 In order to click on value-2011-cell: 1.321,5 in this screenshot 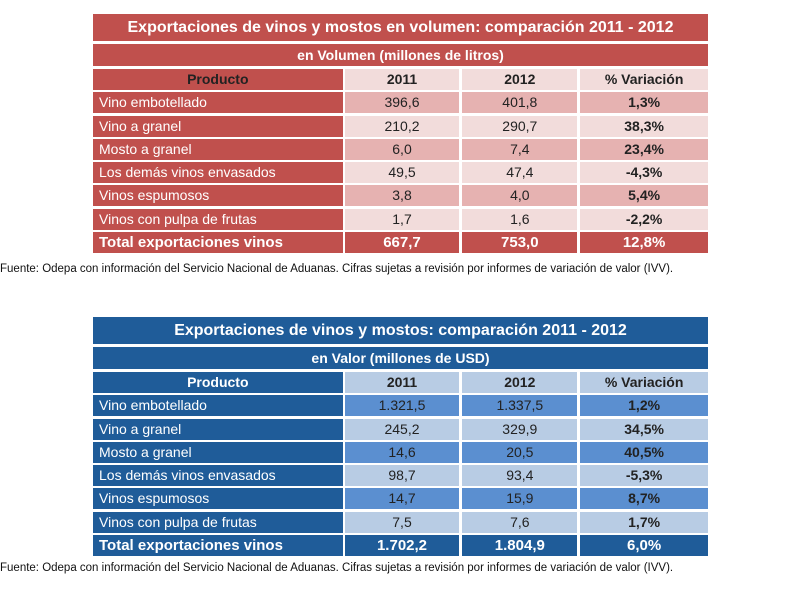, I will do `click(402, 406)`.